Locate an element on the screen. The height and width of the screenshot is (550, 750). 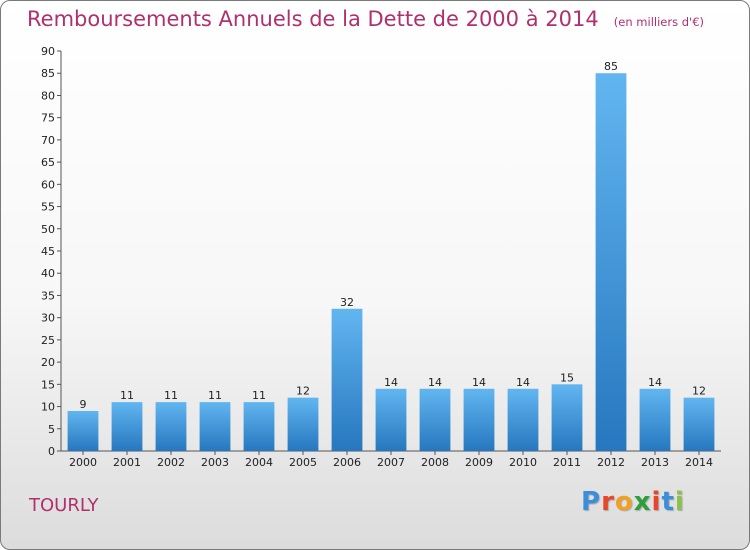
y-tick-label: 30 is located at coordinates (48, 318).